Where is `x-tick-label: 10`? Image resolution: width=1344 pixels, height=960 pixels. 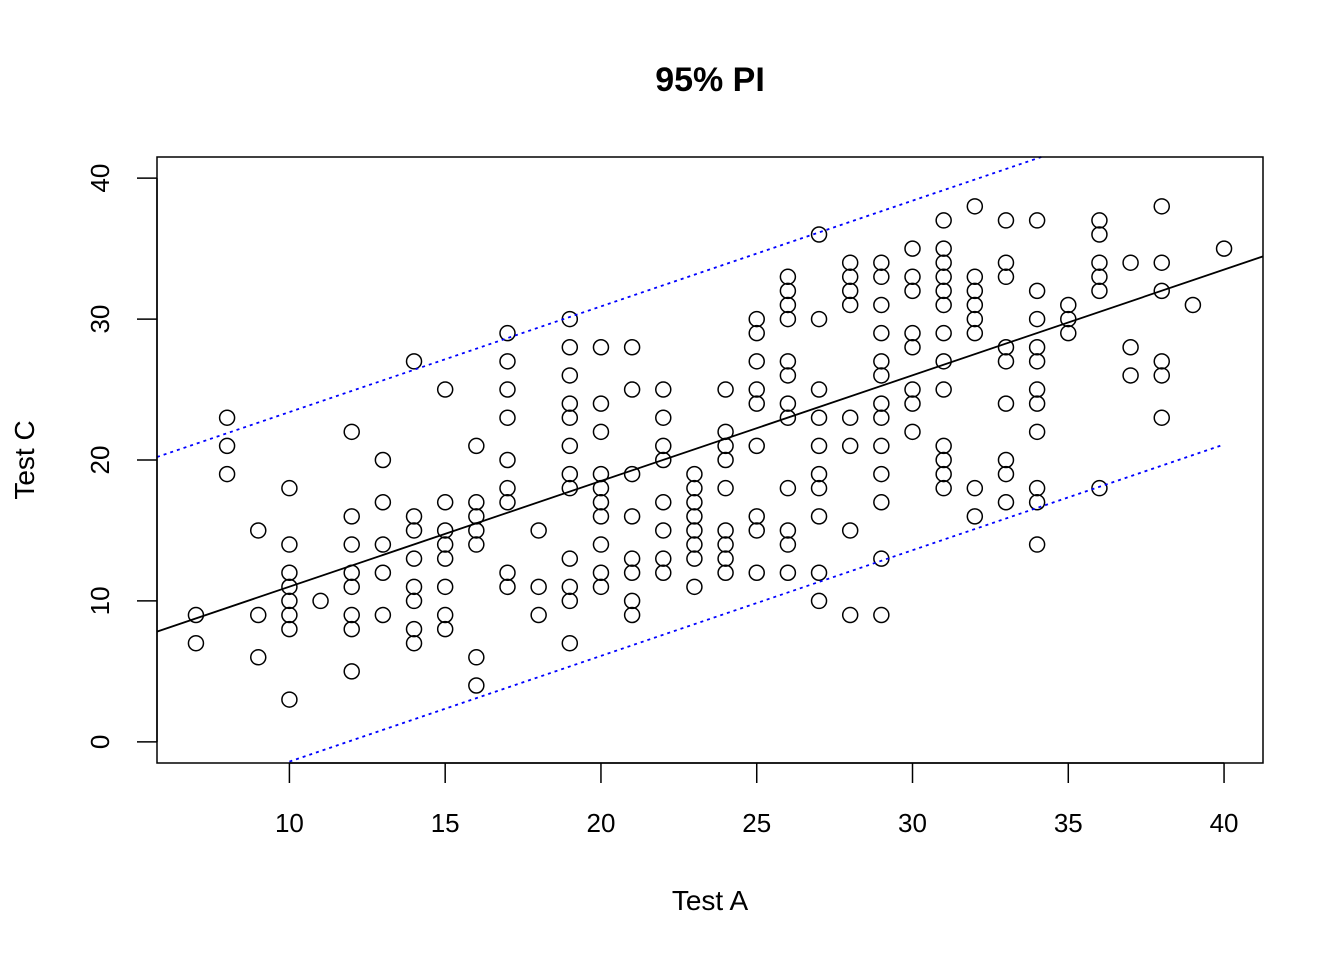
x-tick-label: 10 is located at coordinates (289, 823).